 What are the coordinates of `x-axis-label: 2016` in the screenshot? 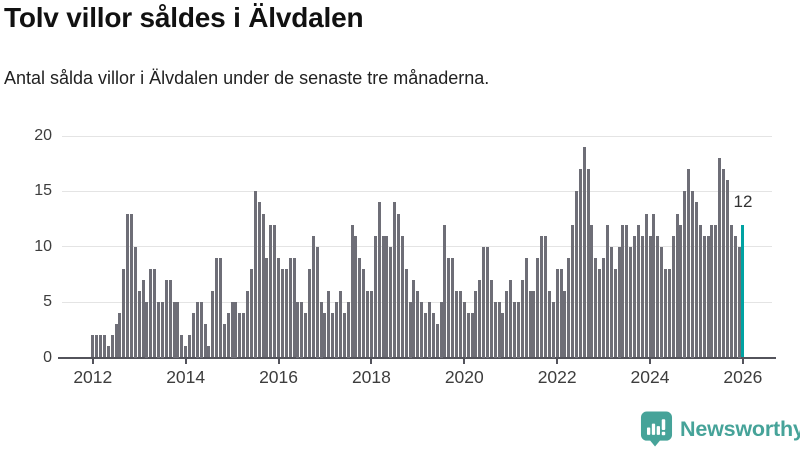 It's located at (278, 377).